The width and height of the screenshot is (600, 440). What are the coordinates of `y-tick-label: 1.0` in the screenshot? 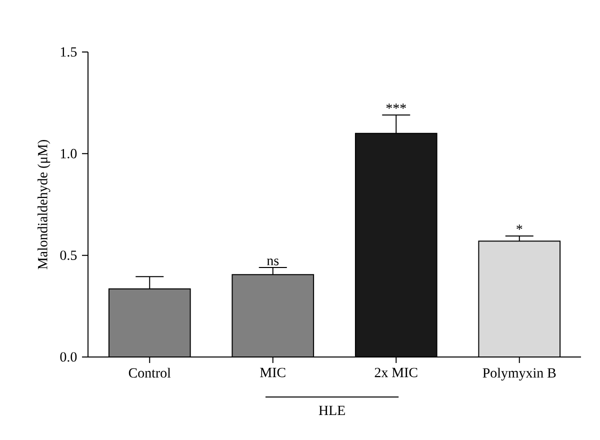 It's located at (68, 153).